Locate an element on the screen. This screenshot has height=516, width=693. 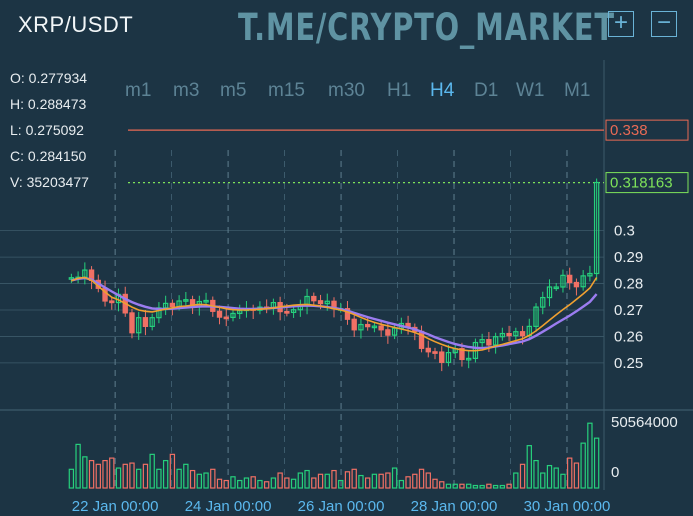
zoom-out-button: − is located at coordinates (664, 24).